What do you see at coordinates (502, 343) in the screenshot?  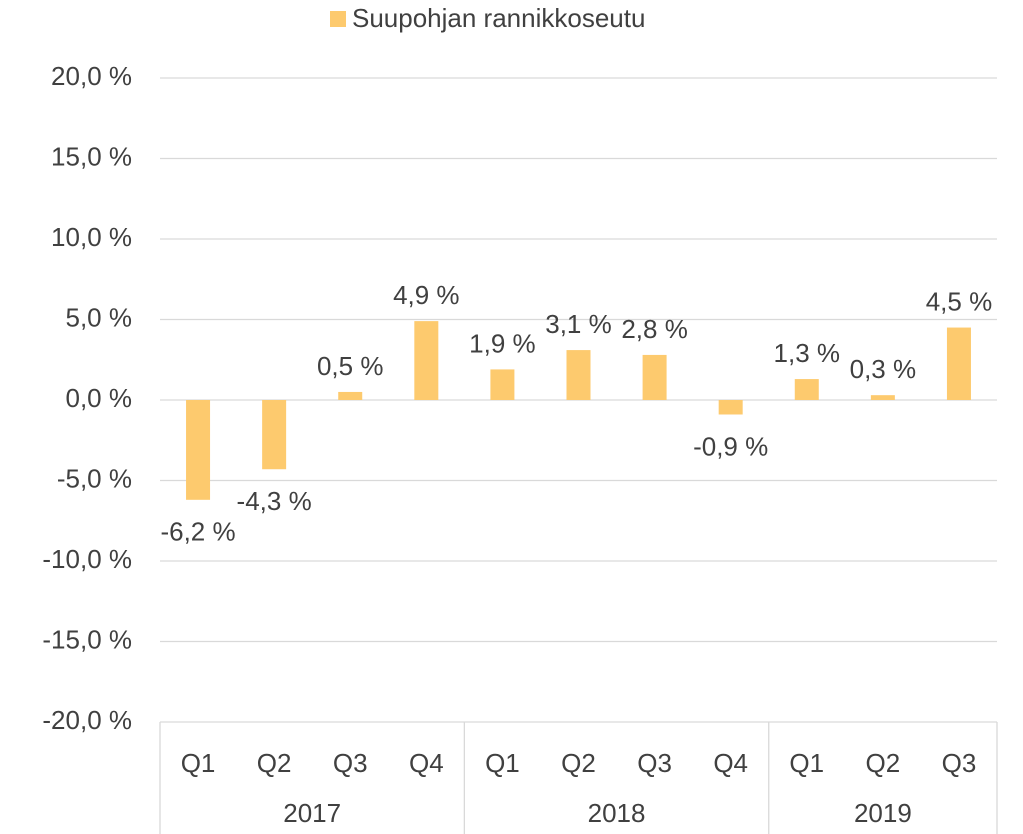 I see `value-label: 1,9 %` at bounding box center [502, 343].